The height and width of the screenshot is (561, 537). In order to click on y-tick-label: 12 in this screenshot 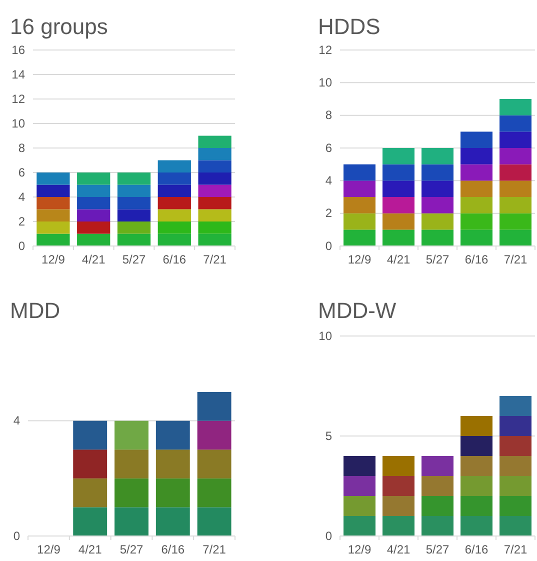, I will do `click(19, 99)`.